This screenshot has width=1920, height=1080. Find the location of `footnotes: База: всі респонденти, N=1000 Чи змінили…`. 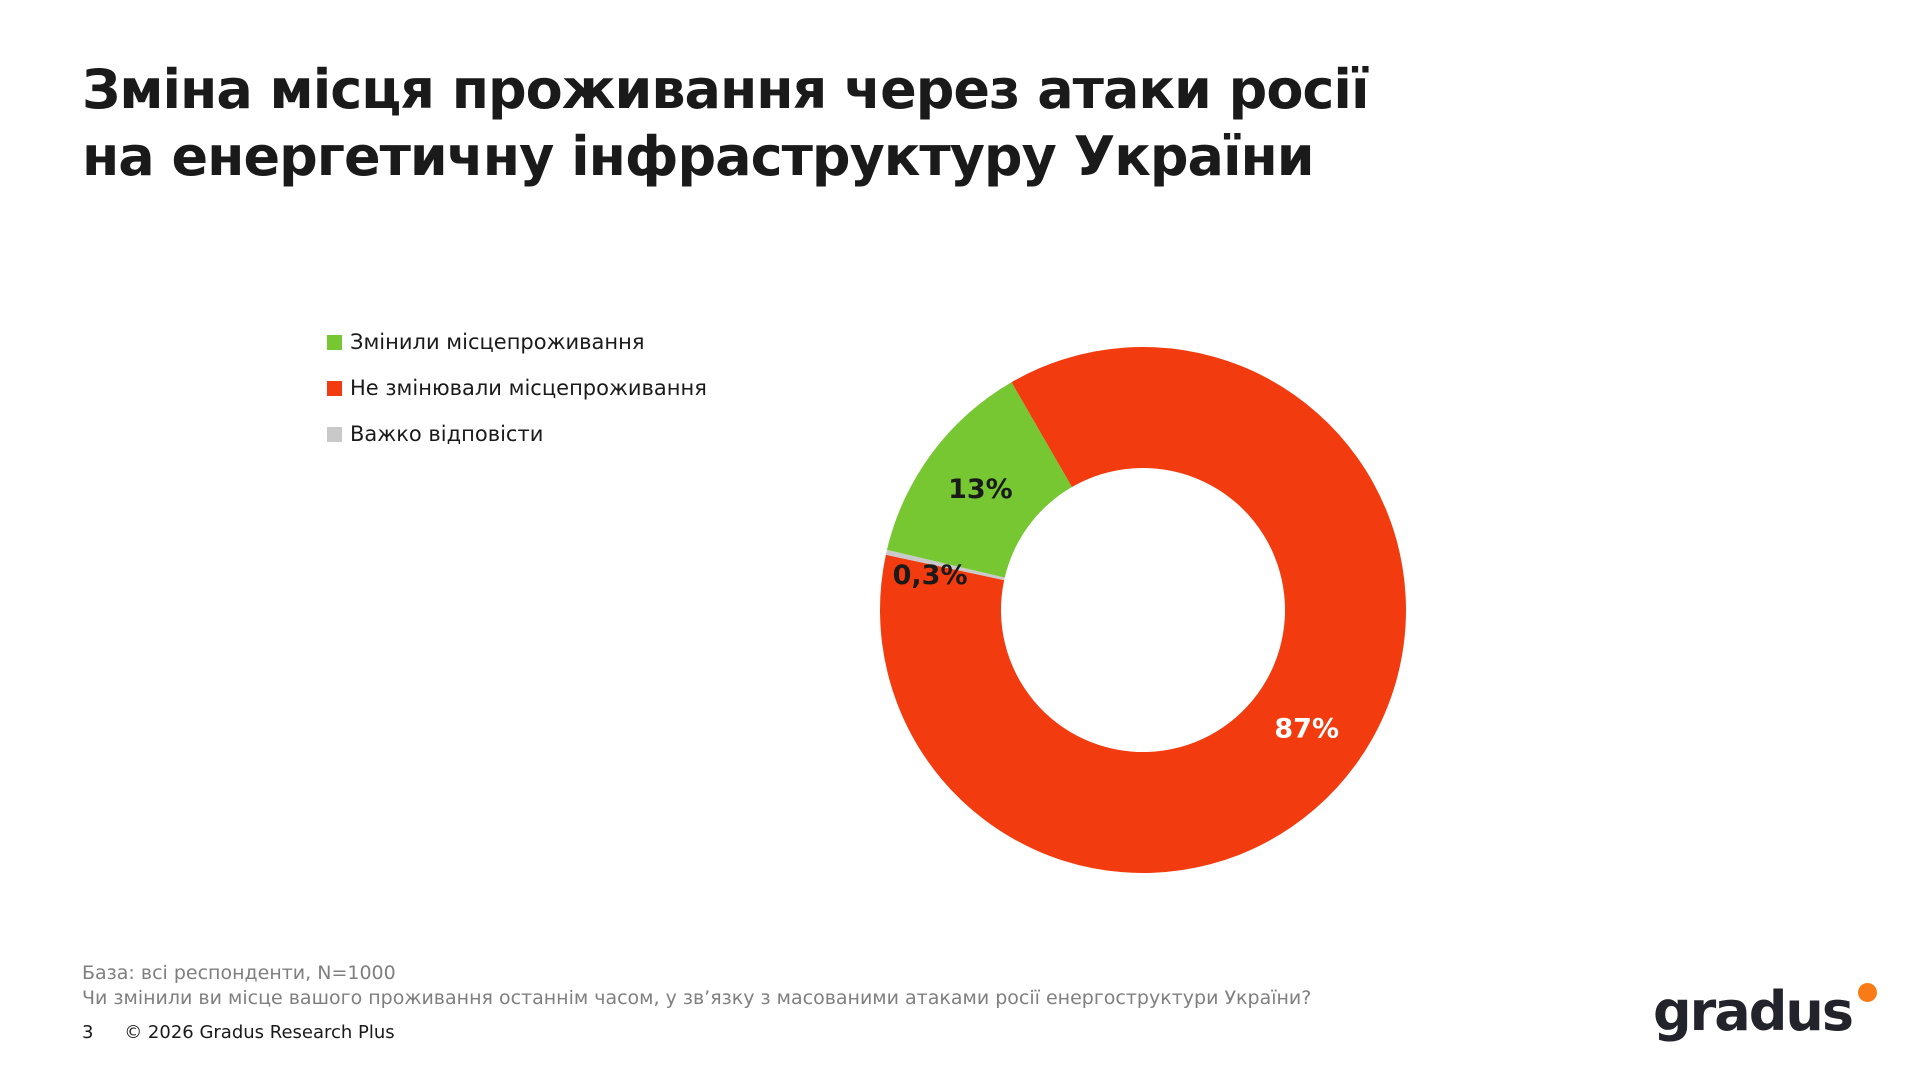

footnotes: База: всі респонденти, N=1000 Чи змінили… is located at coordinates (696, 986).